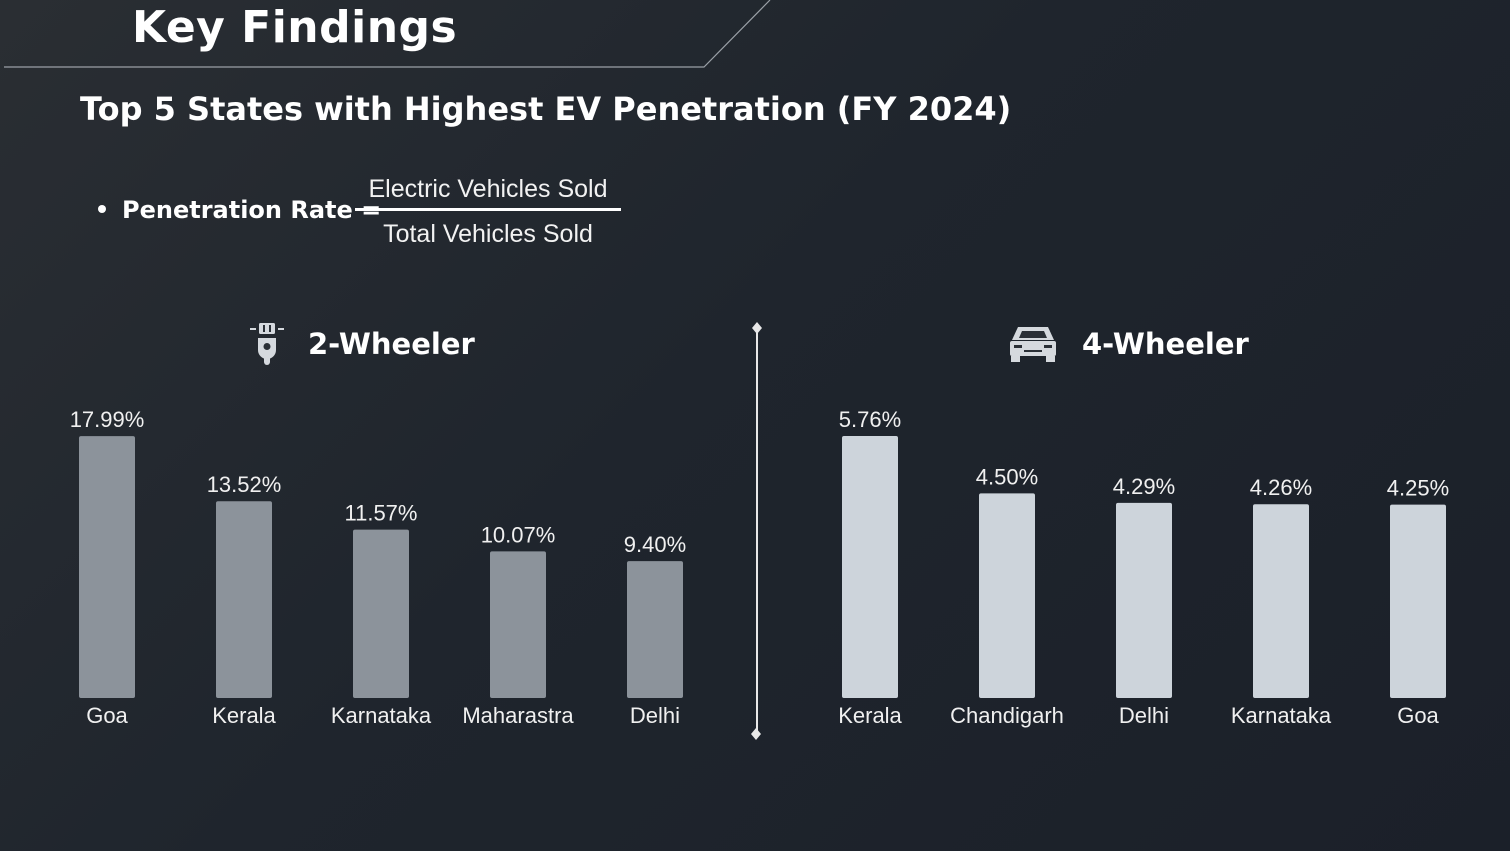  I want to click on formula-lhs: Penetration Rate =, so click(252, 210).